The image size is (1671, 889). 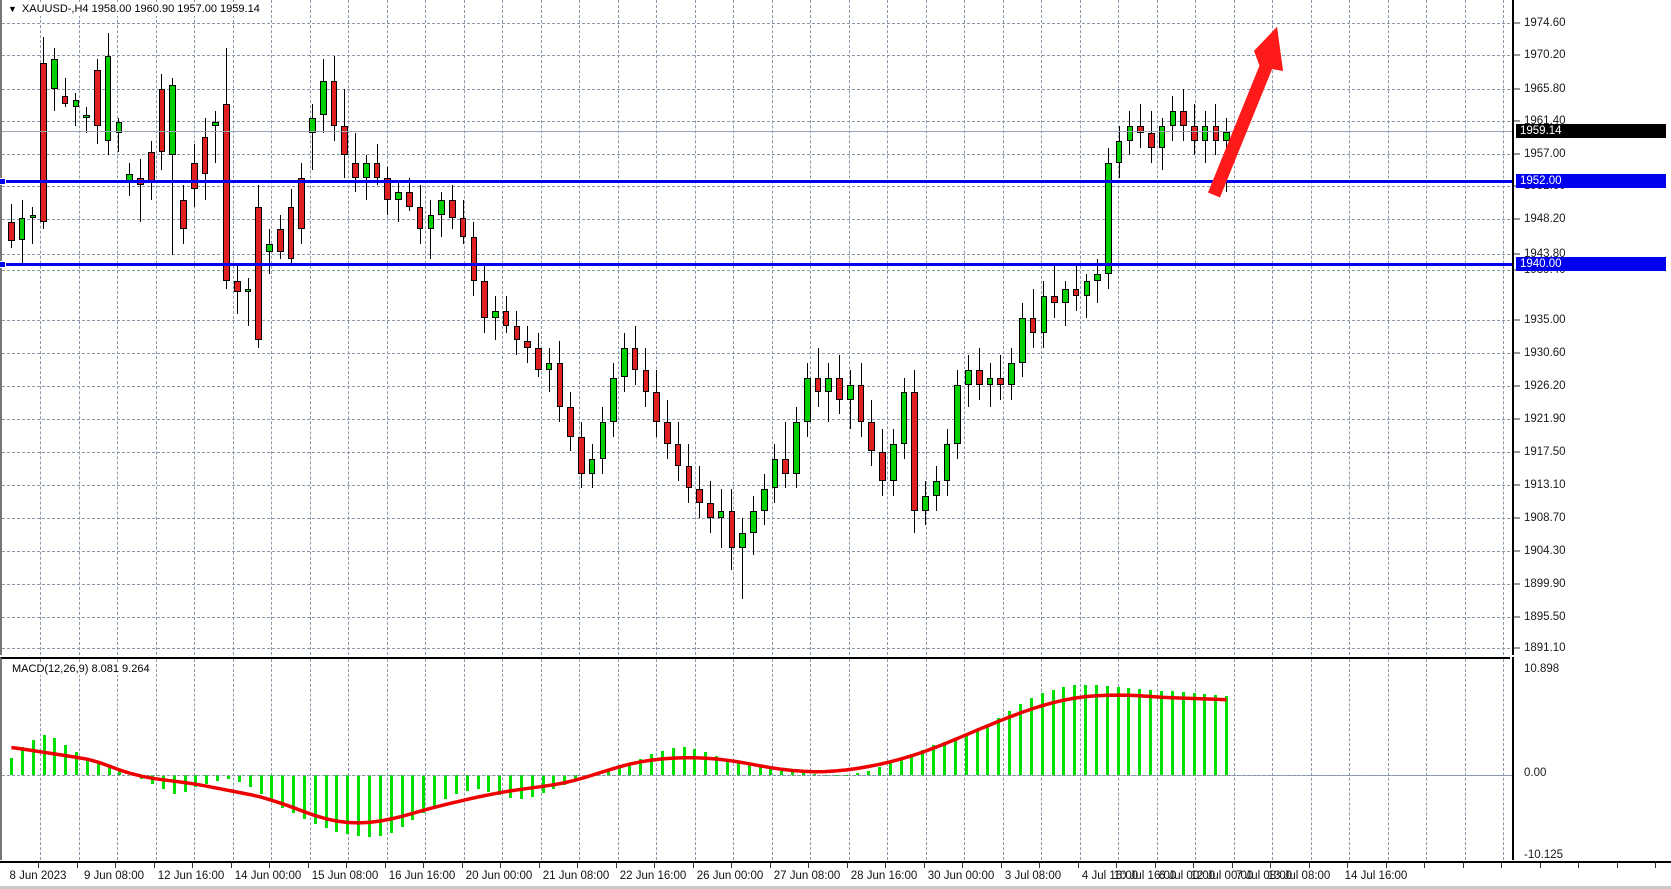 I want to click on price-axis-label: 1948.20, so click(x=1545, y=219).